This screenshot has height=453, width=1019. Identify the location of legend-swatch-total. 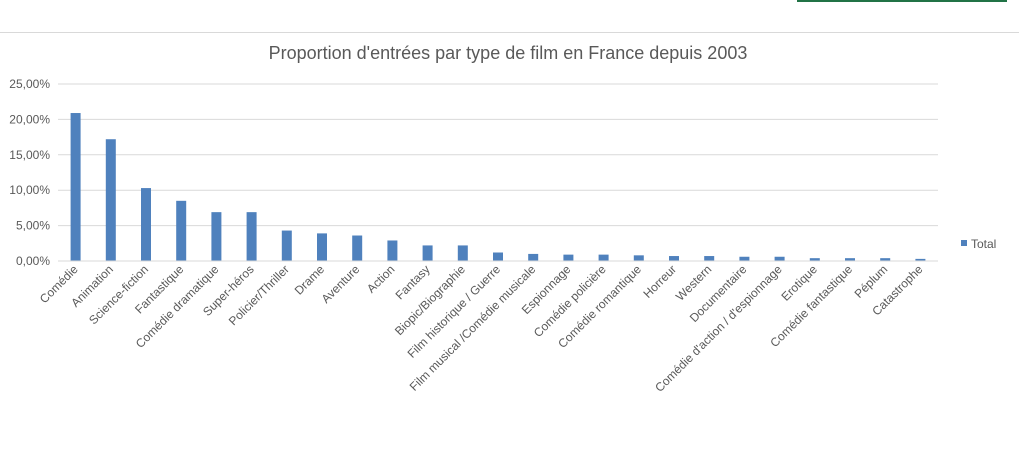
(964, 243).